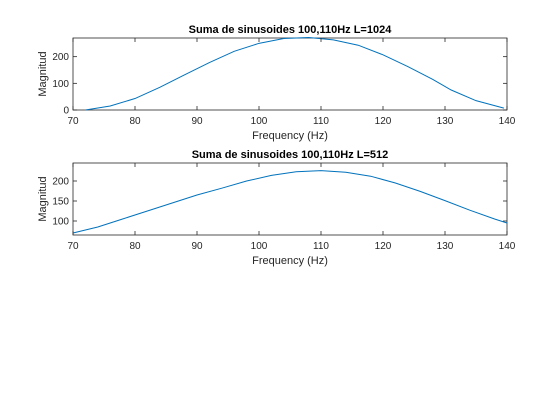 The height and width of the screenshot is (420, 560). Describe the element at coordinates (60, 202) in the screenshot. I see `y-tick-label: 150` at that location.